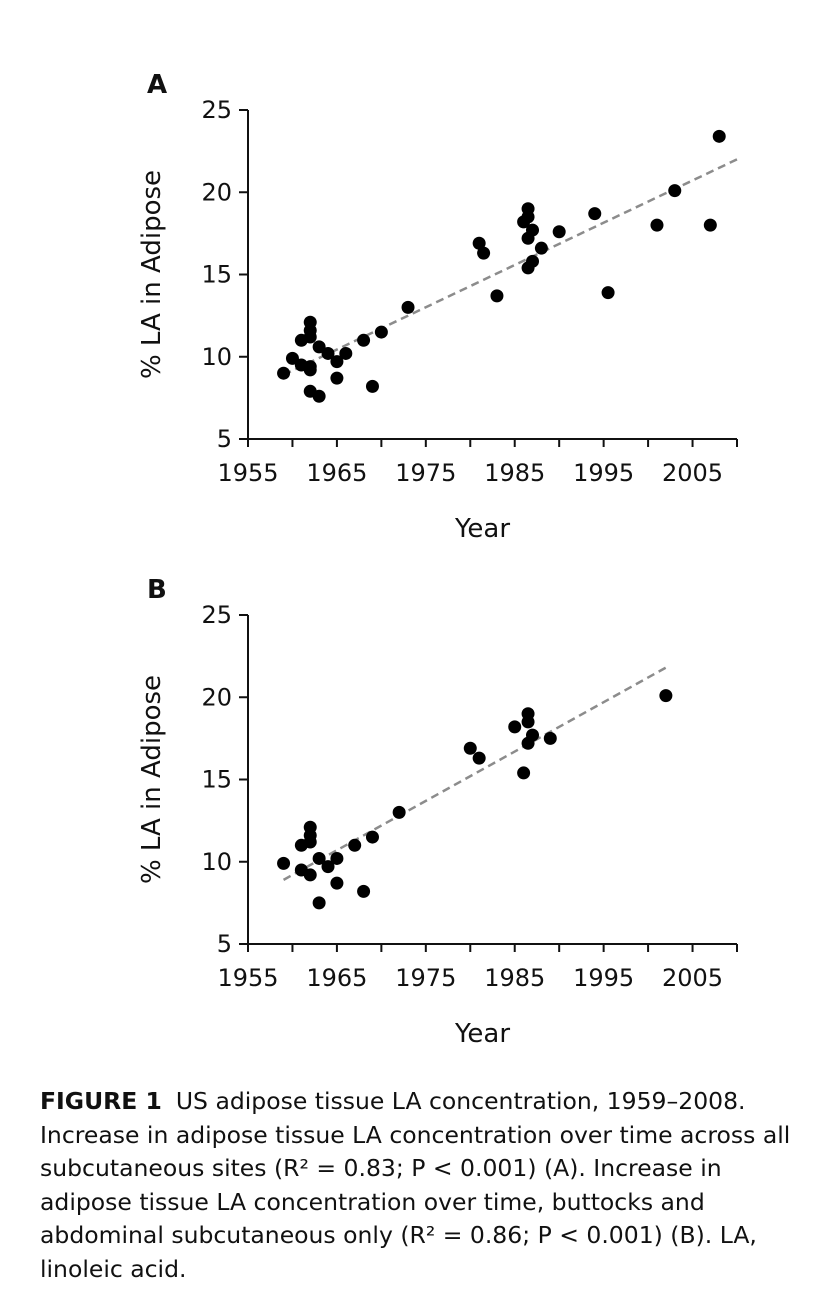  I want to click on trend-line, so click(474, 773).